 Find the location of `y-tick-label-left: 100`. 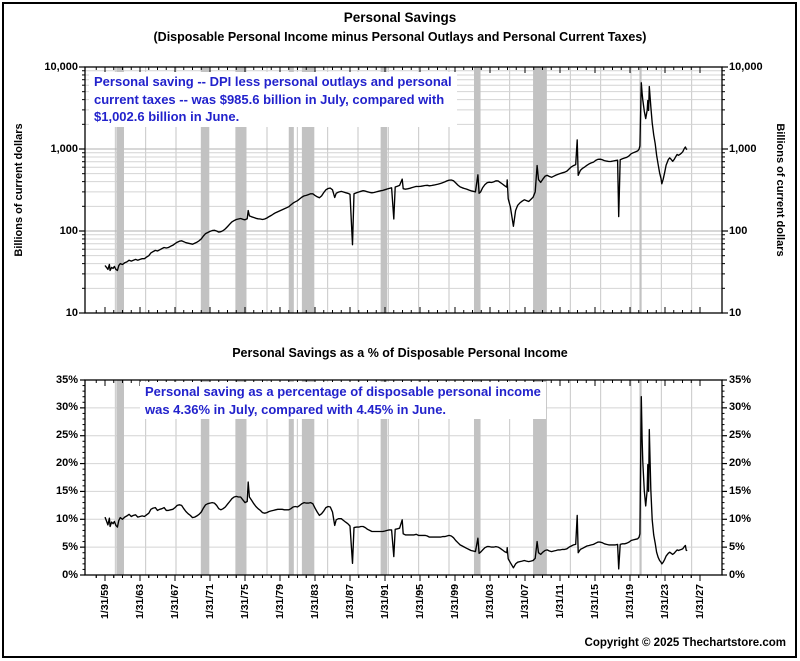

y-tick-label-left: 100 is located at coordinates (68, 230).